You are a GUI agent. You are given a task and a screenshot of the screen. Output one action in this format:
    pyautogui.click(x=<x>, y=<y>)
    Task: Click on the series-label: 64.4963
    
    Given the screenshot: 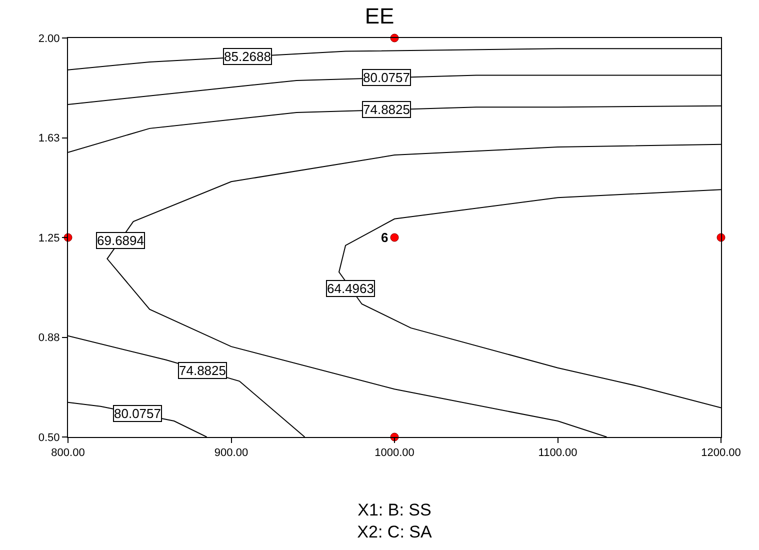 What is the action you would take?
    pyautogui.click(x=350, y=288)
    